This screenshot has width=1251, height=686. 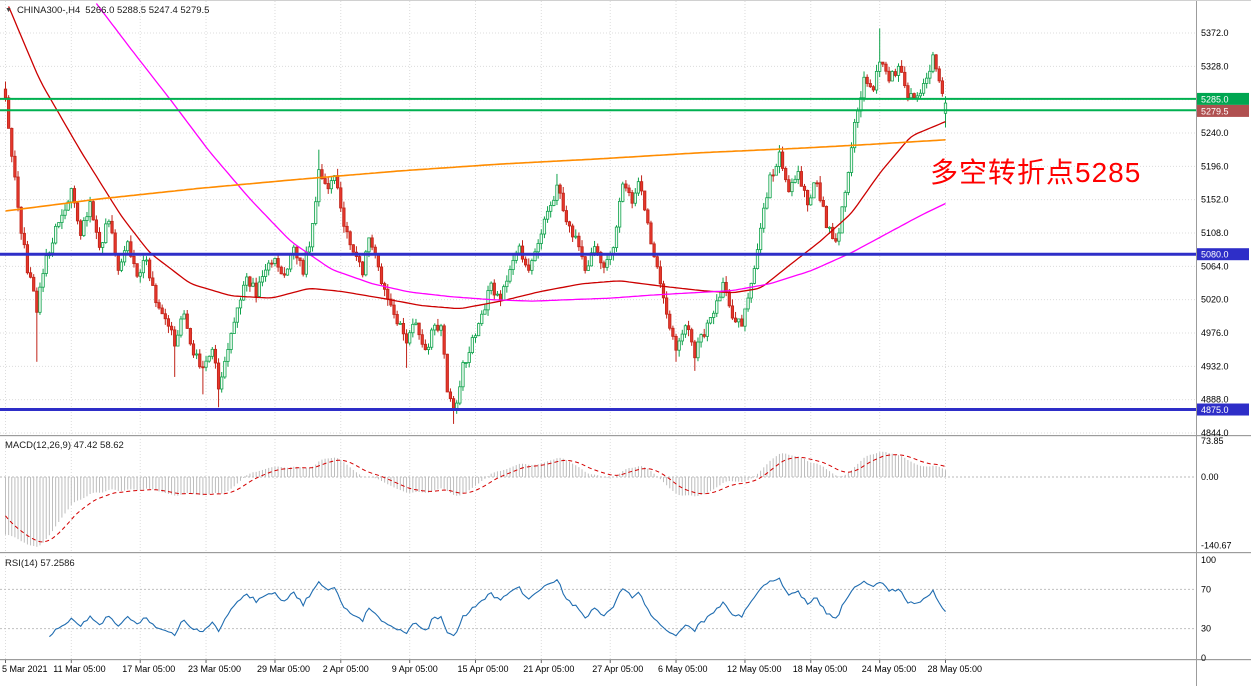 What do you see at coordinates (1206, 629) in the screenshot?
I see `svg-text: 30` at bounding box center [1206, 629].